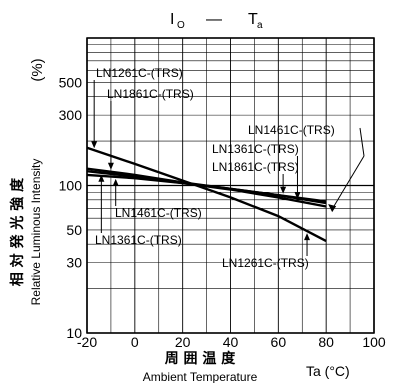 This screenshot has width=398, height=383. What do you see at coordinates (260, 25) in the screenshot?
I see `title-ta-sub: a` at bounding box center [260, 25].